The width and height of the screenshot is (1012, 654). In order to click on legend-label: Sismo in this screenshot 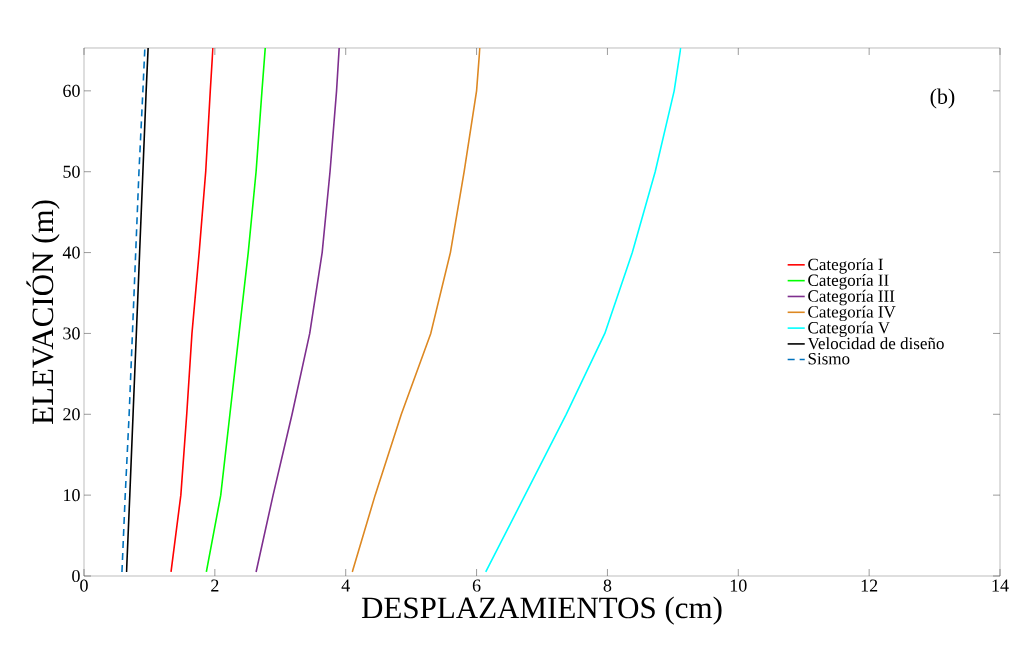, I will do `click(829, 359)`.